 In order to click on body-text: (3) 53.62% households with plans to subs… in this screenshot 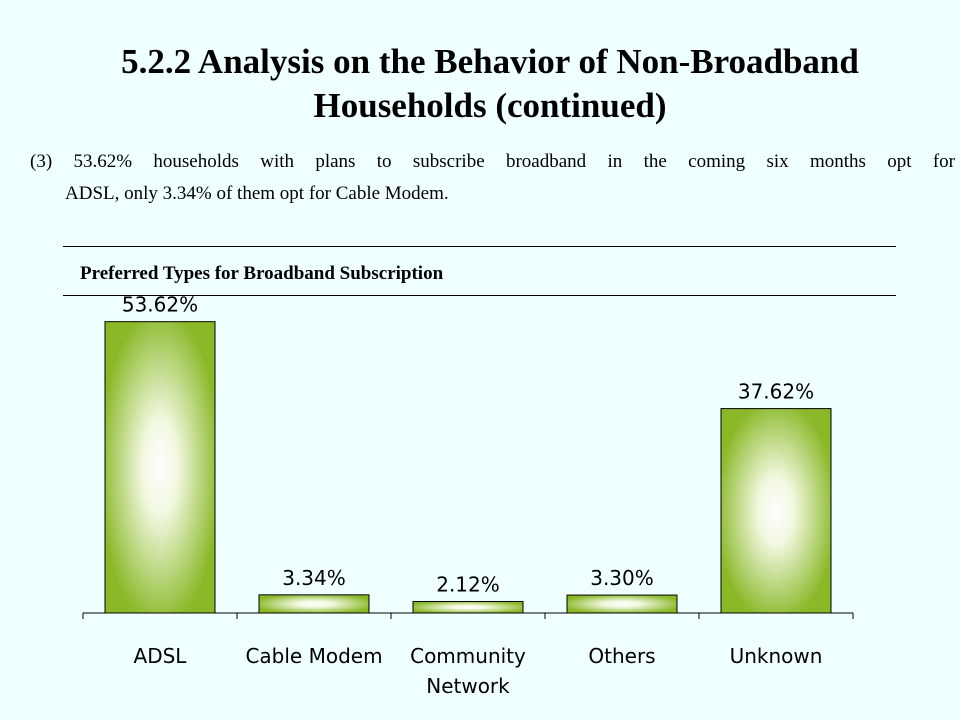, I will do `click(492, 178)`.